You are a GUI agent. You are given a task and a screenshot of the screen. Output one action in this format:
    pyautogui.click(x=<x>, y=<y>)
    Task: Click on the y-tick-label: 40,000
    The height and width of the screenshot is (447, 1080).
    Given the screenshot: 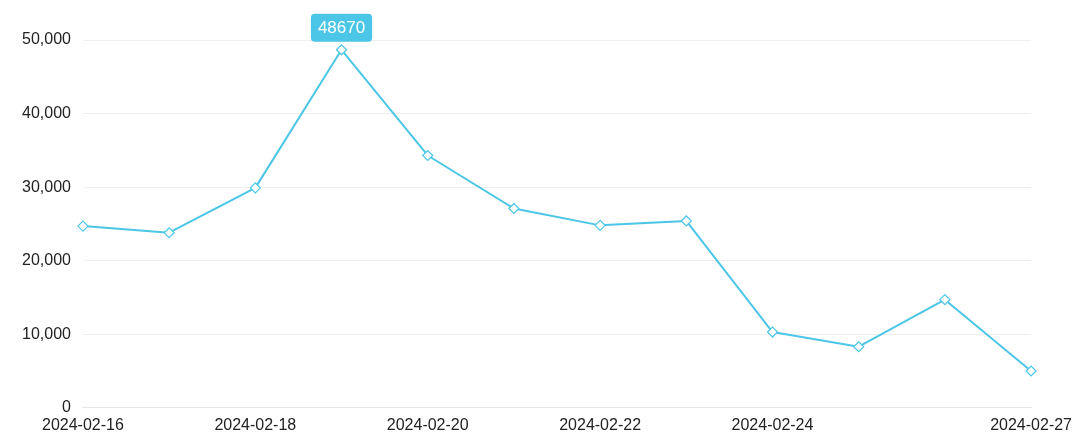 What is the action you would take?
    pyautogui.click(x=47, y=112)
    